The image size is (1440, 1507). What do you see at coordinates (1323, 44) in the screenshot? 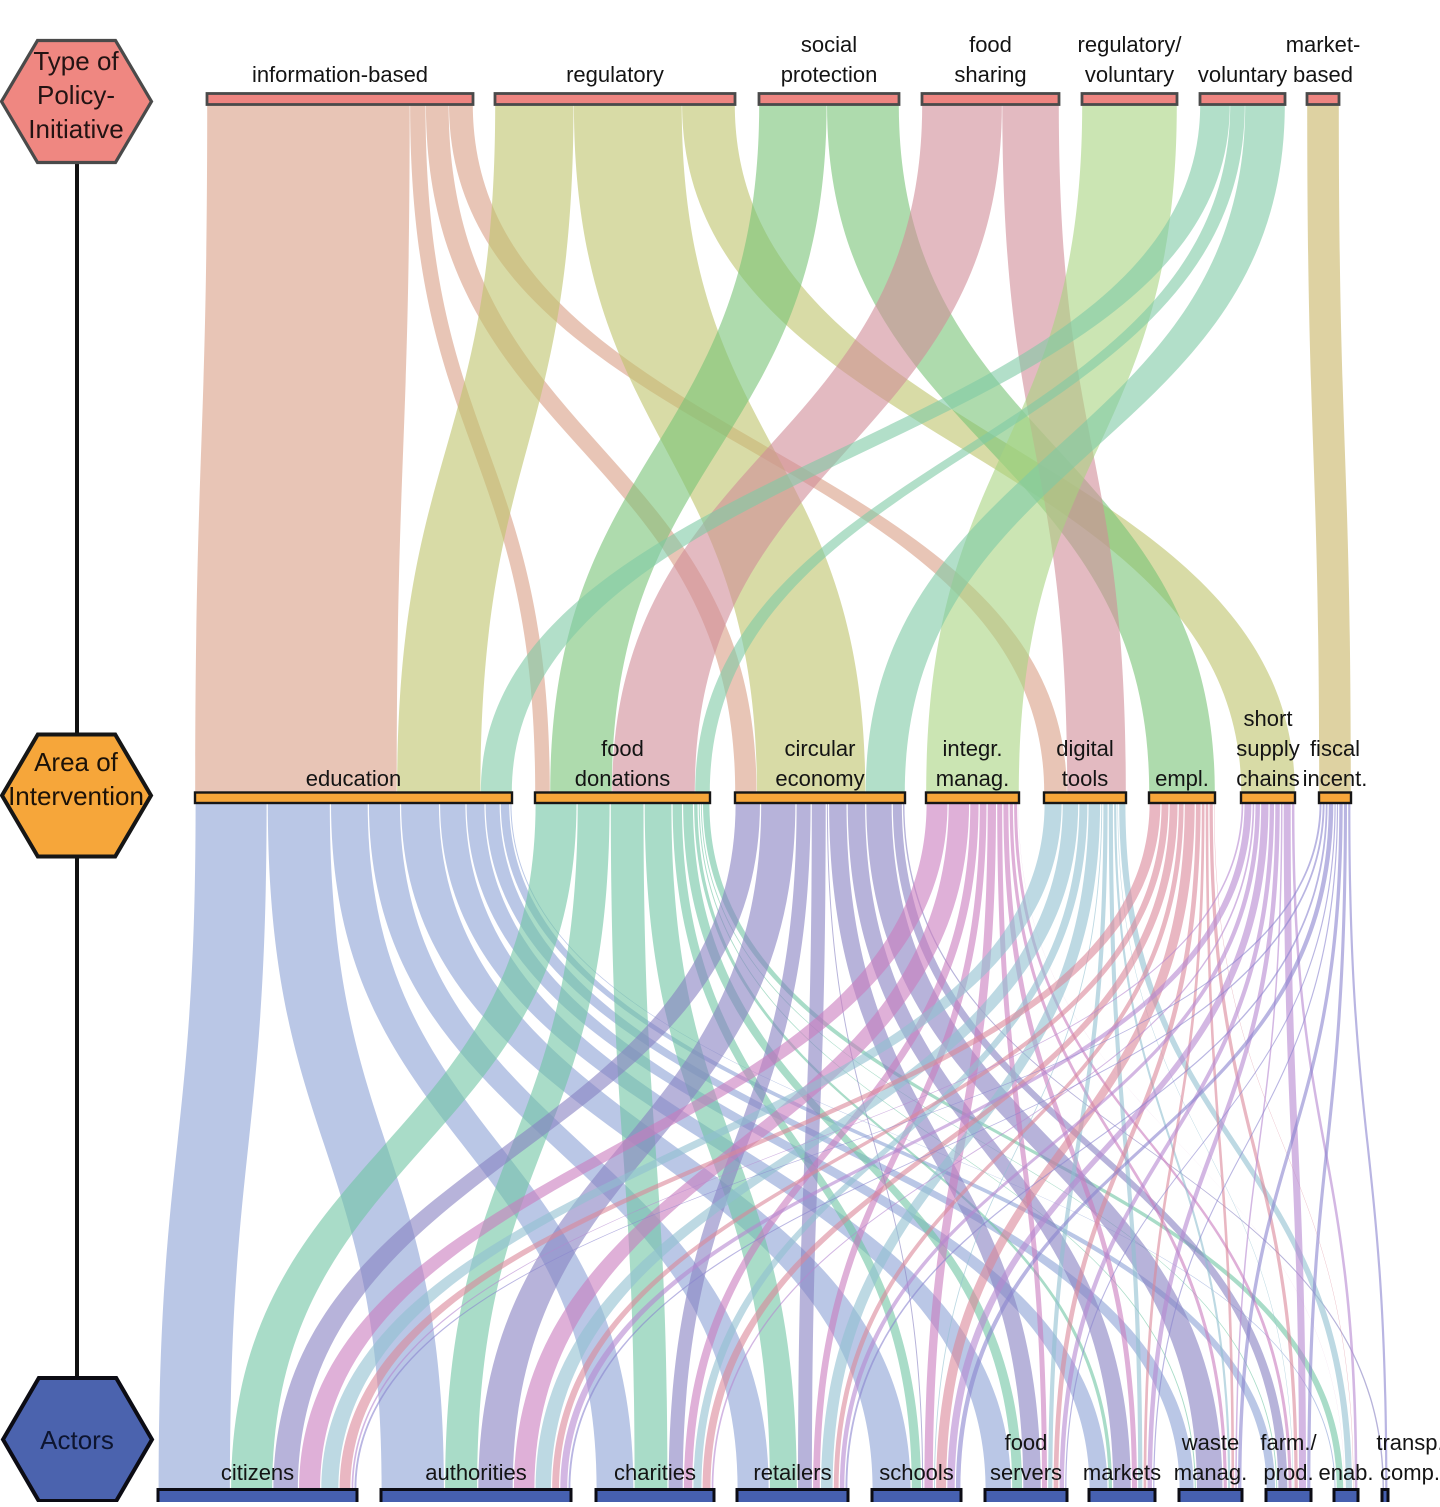
I see `svg-text: market-` at bounding box center [1323, 44].